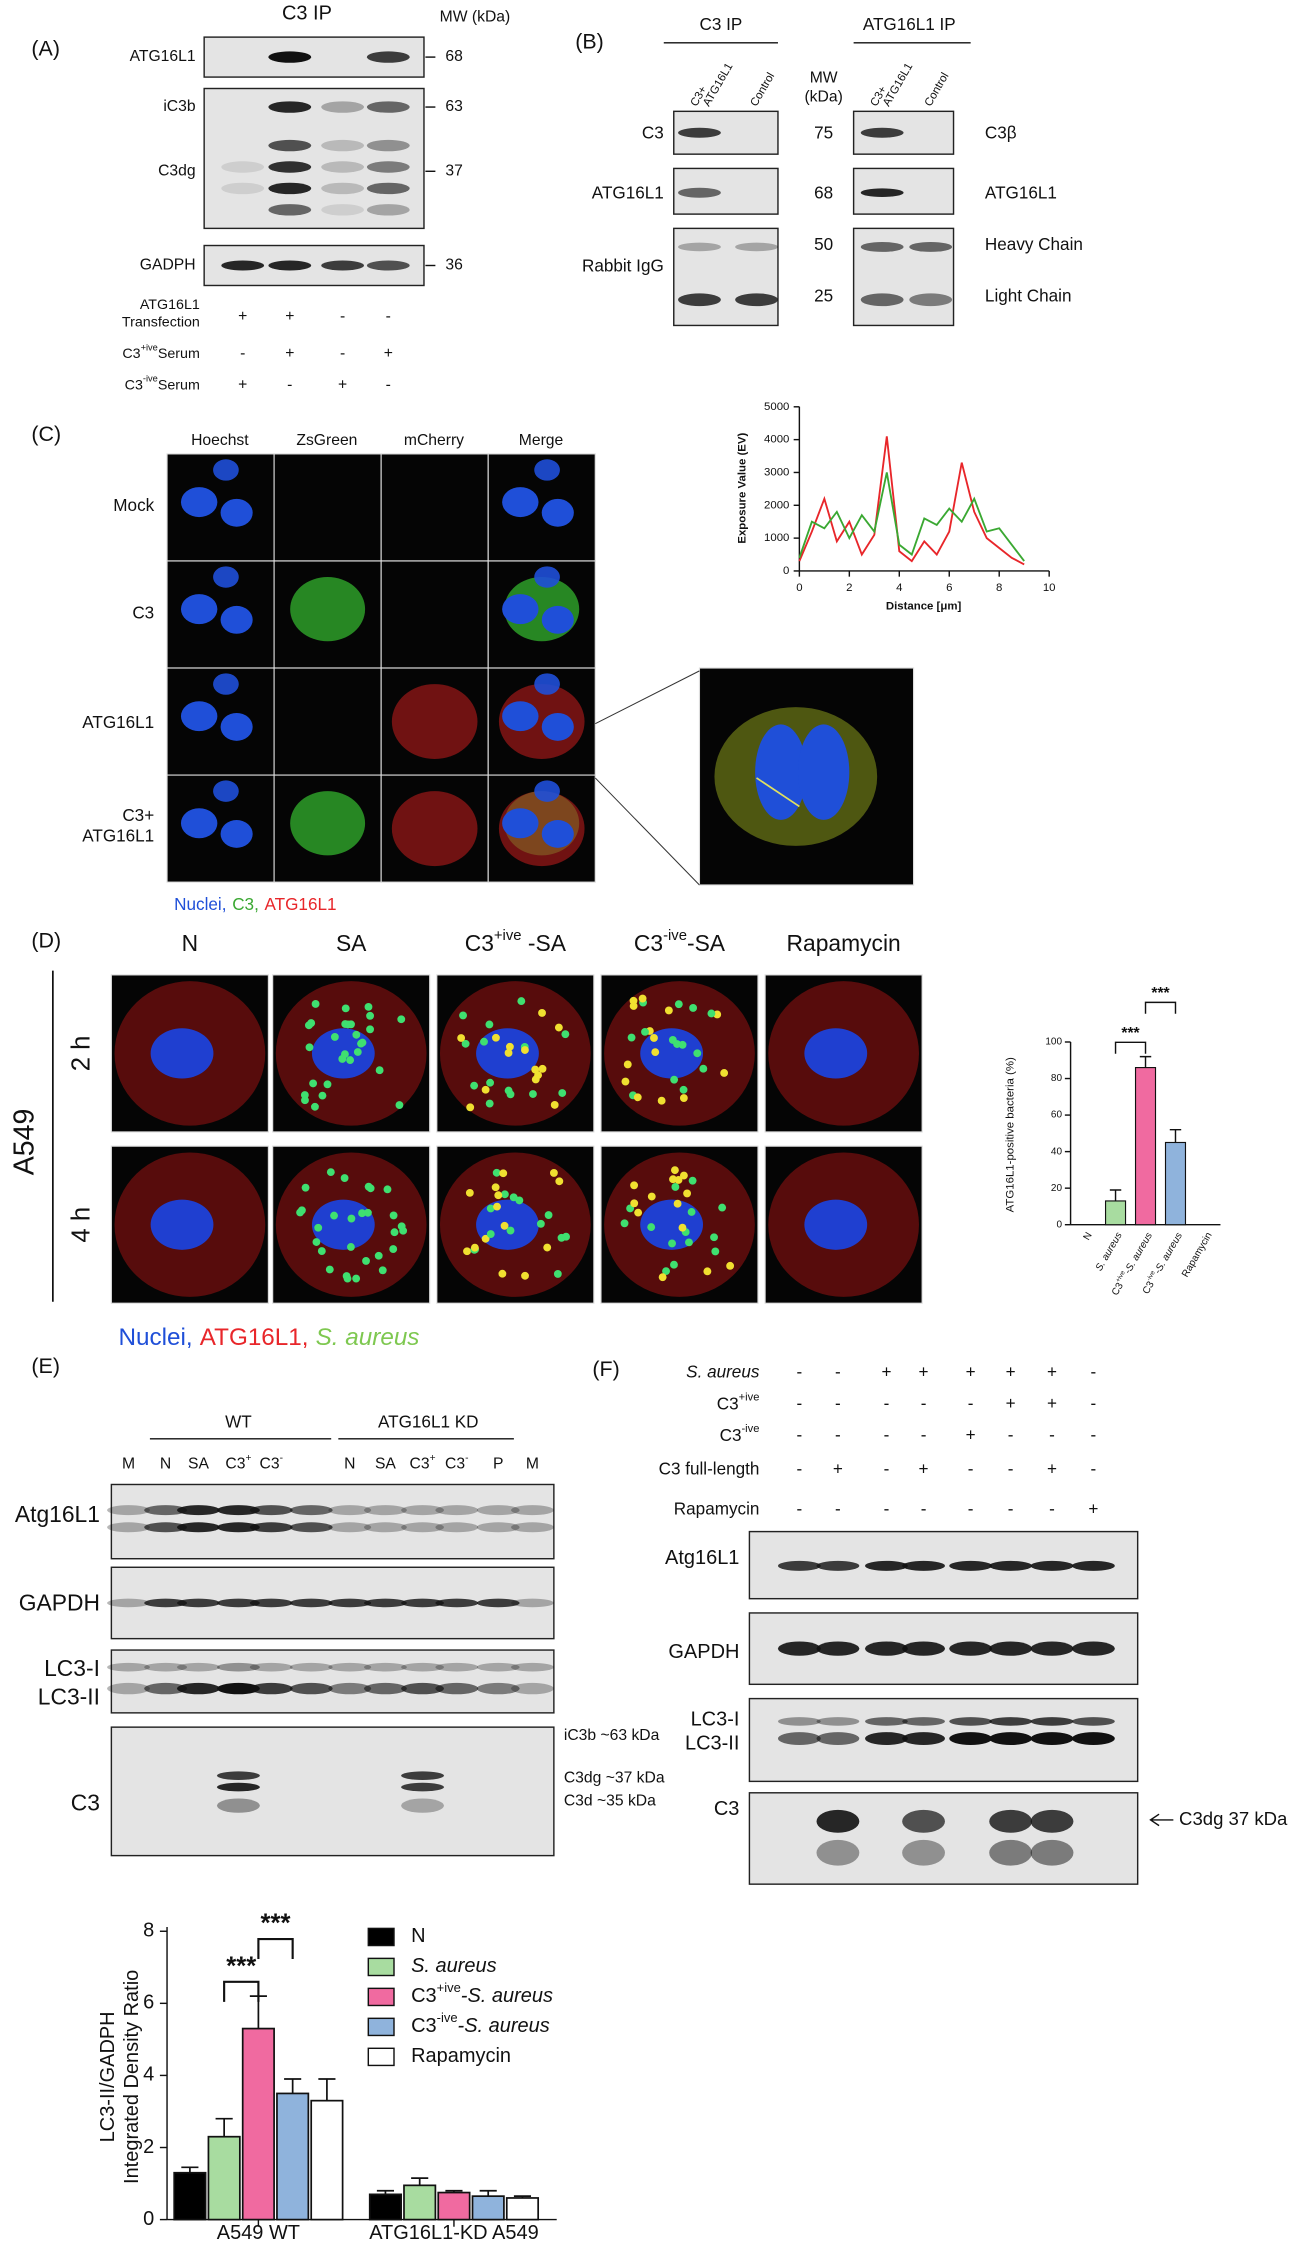  I want to click on label: 6, so click(148, 2003).